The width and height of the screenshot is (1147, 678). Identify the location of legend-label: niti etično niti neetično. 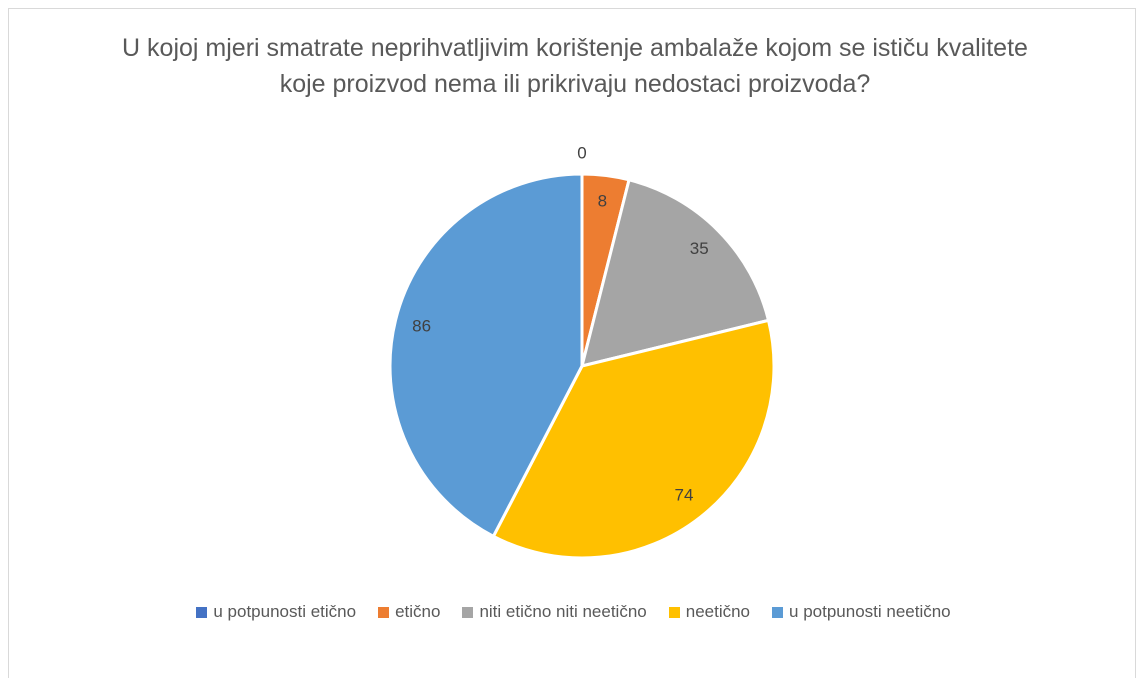
(563, 611).